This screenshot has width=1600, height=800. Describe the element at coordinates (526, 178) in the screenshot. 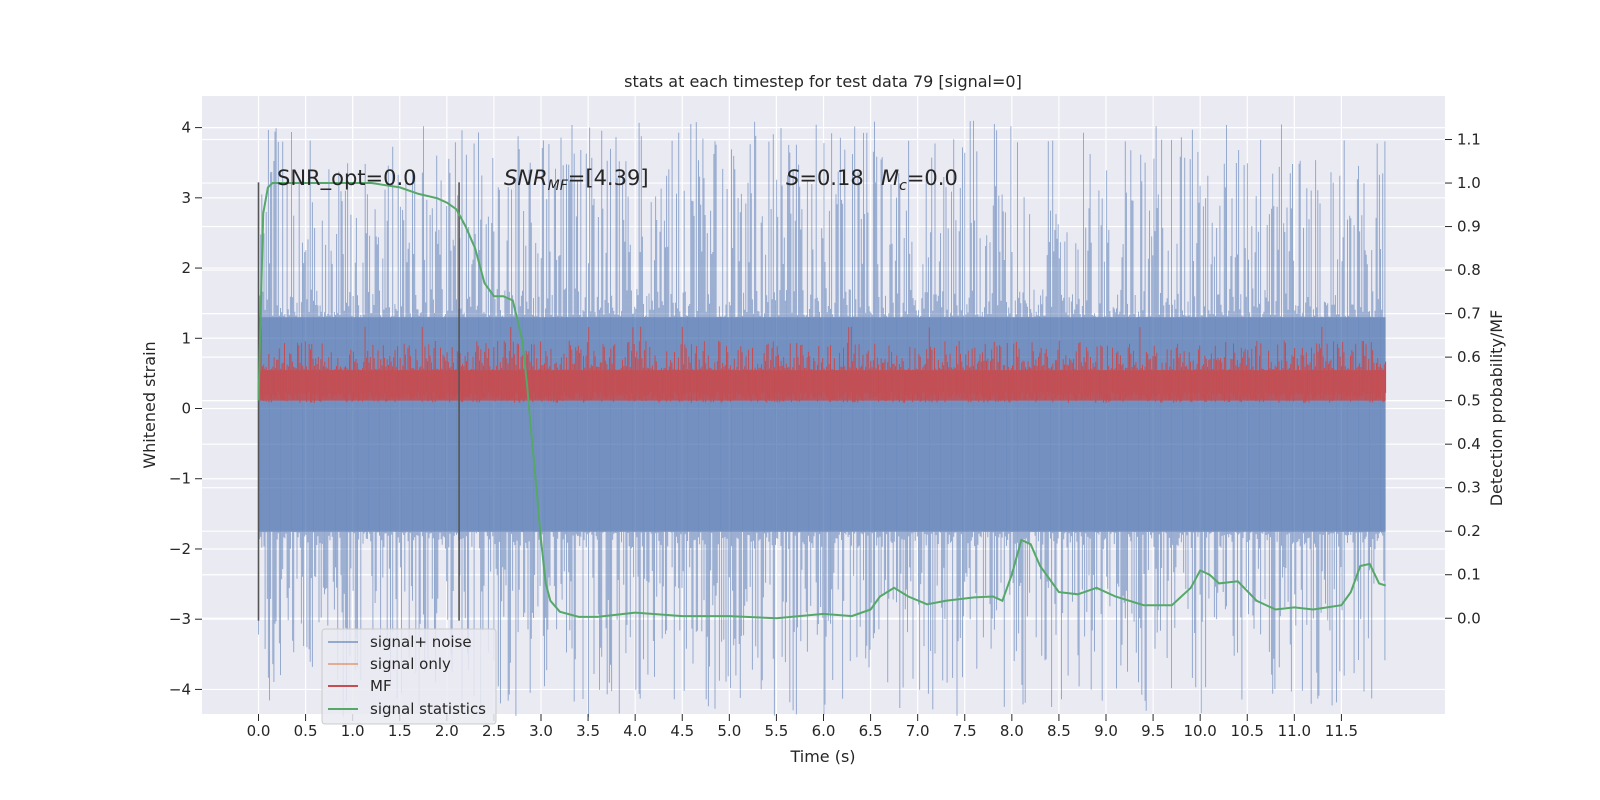

I see `annotation-snr-mf-base: SNR` at that location.